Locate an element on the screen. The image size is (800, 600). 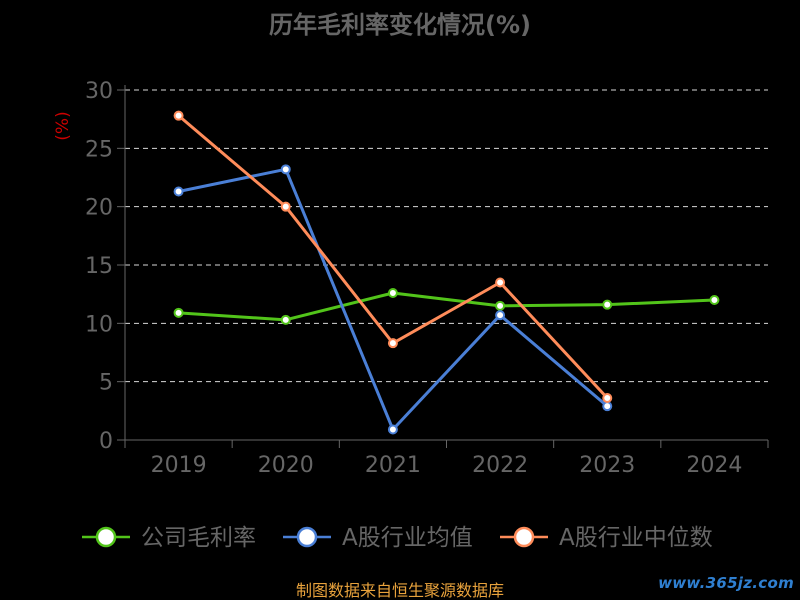
y-tick-label: 15 is located at coordinates (99, 266).